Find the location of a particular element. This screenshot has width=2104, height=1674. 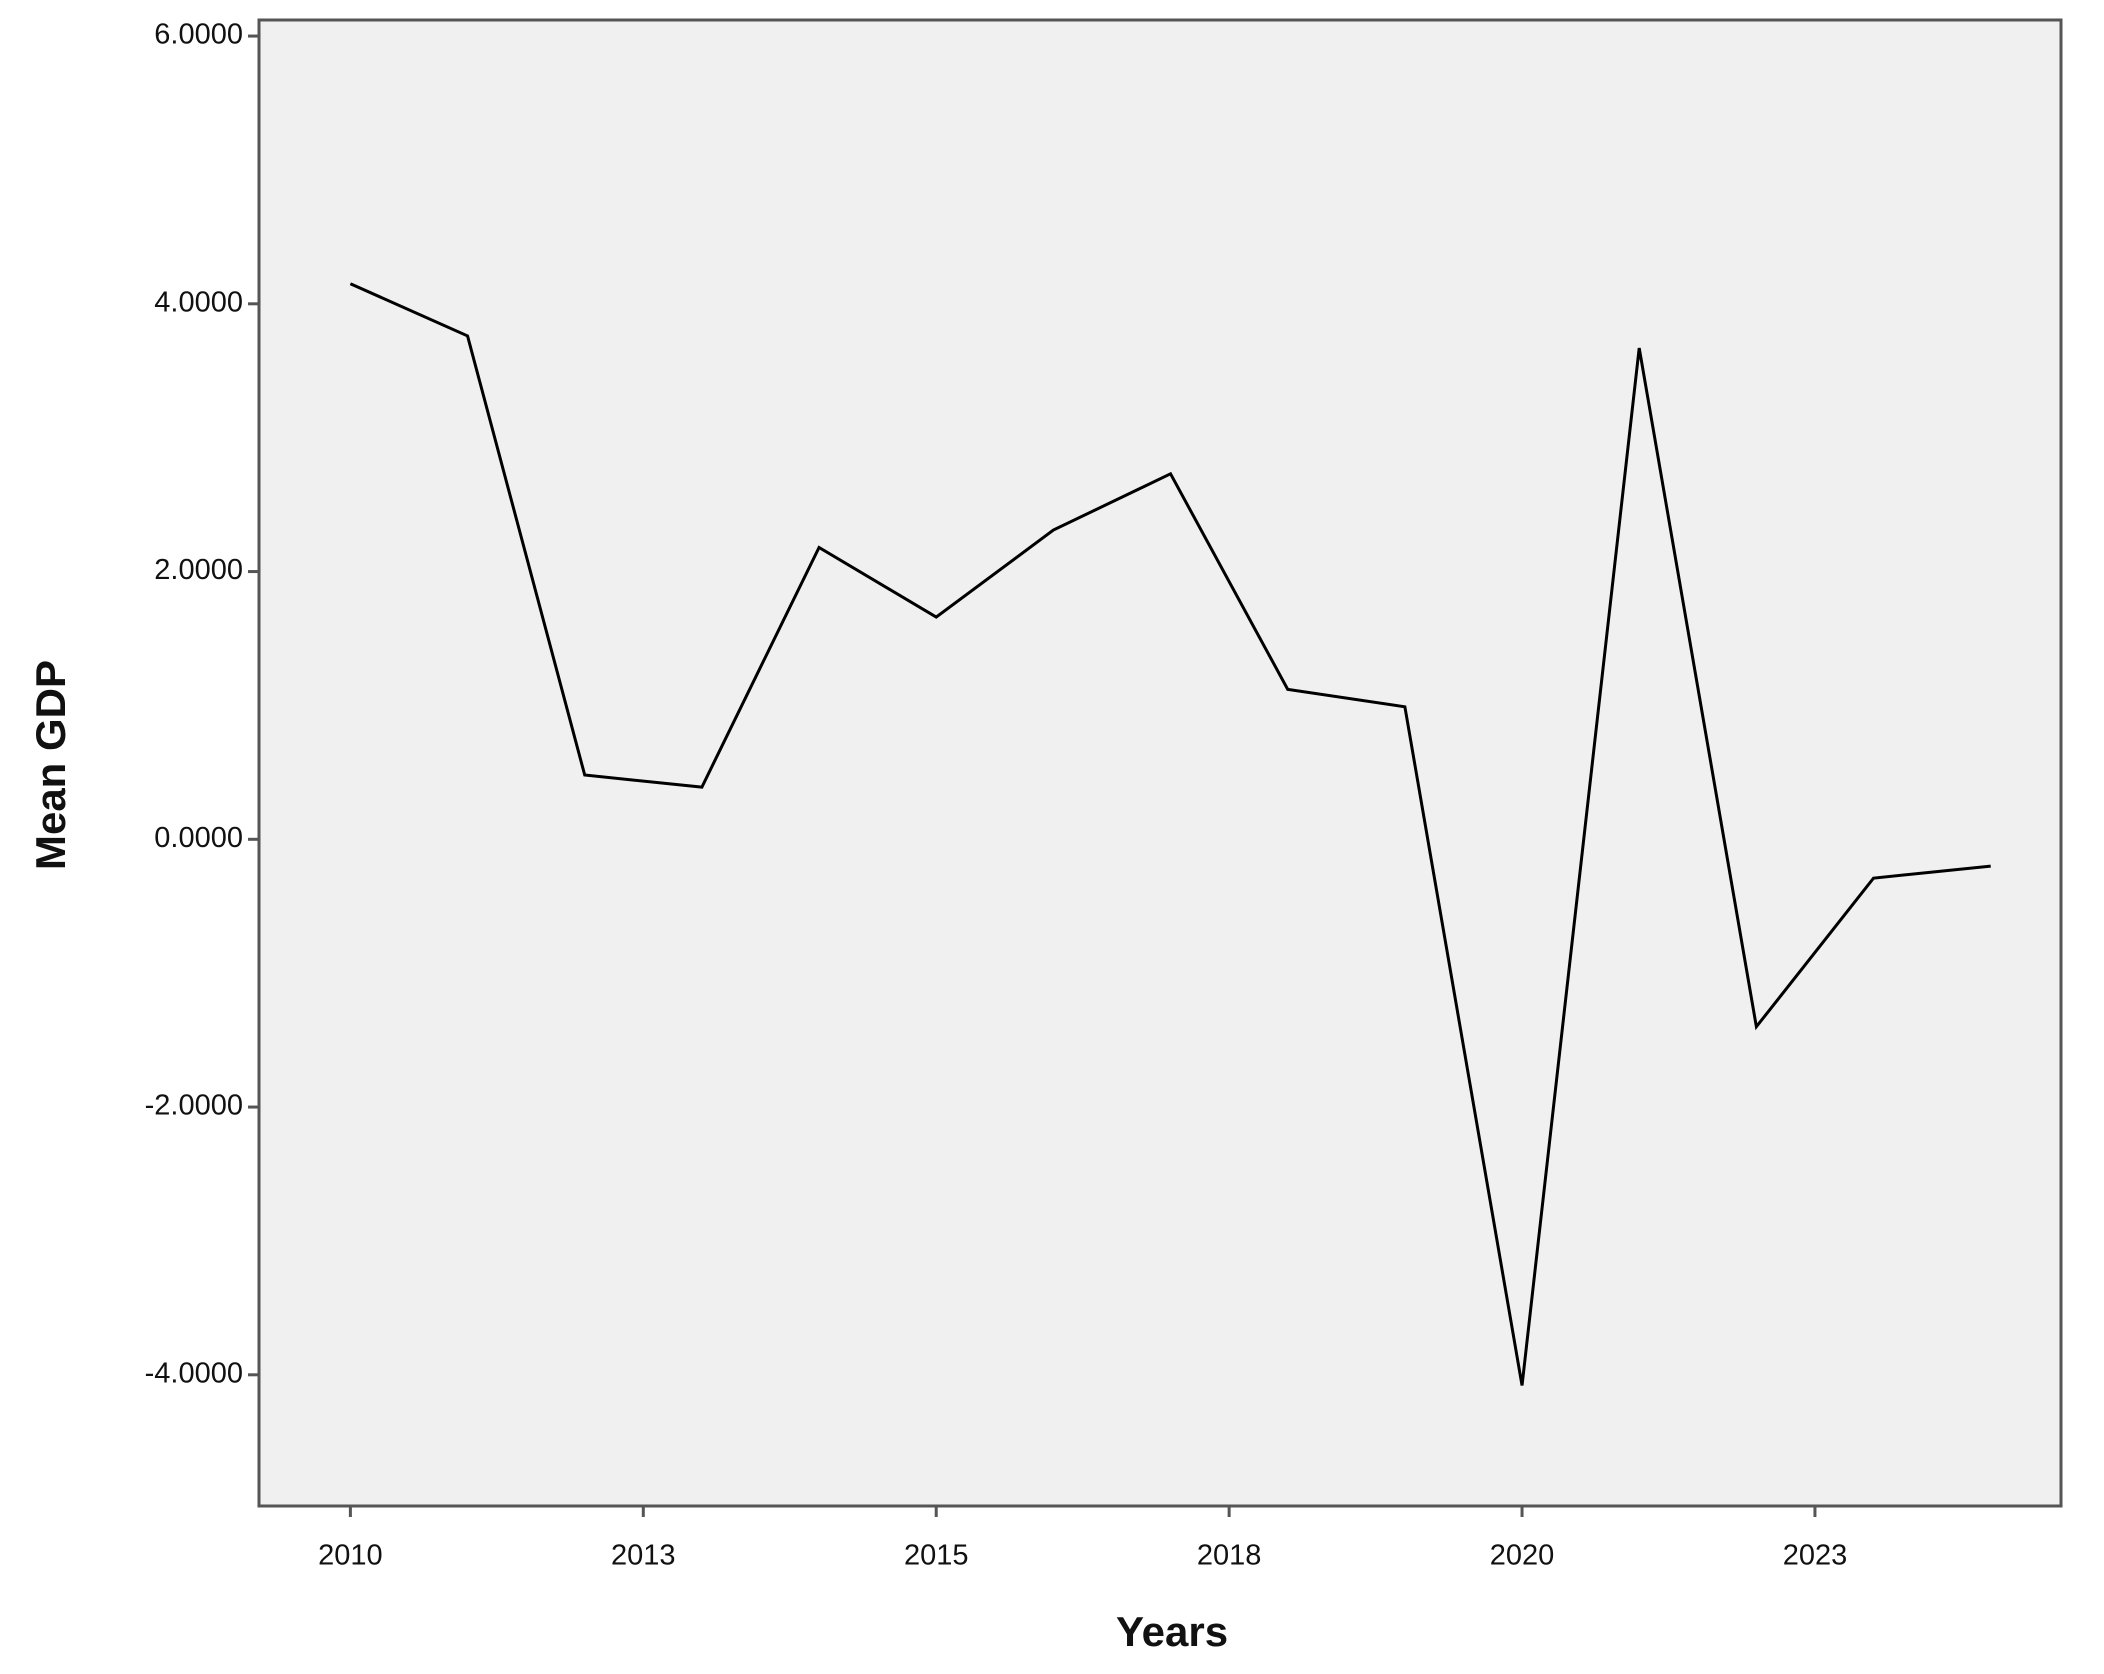

x-tick-label: 2023 is located at coordinates (1815, 1556).